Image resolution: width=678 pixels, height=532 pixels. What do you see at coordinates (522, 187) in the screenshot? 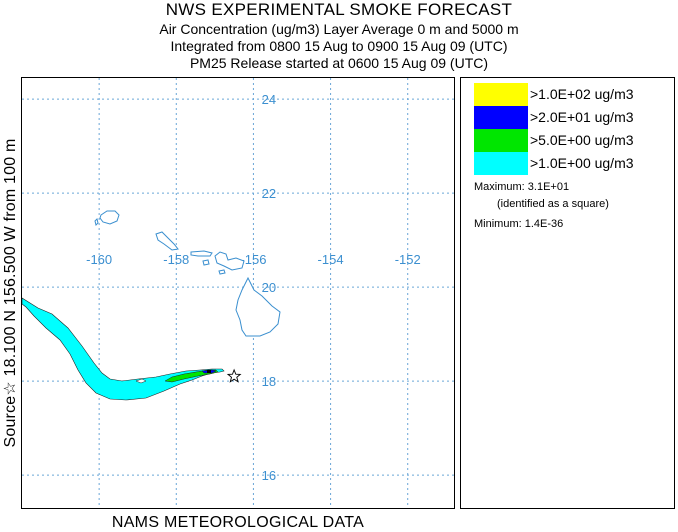
I see `maximum-value: Maximum: 3.1E+01` at bounding box center [522, 187].